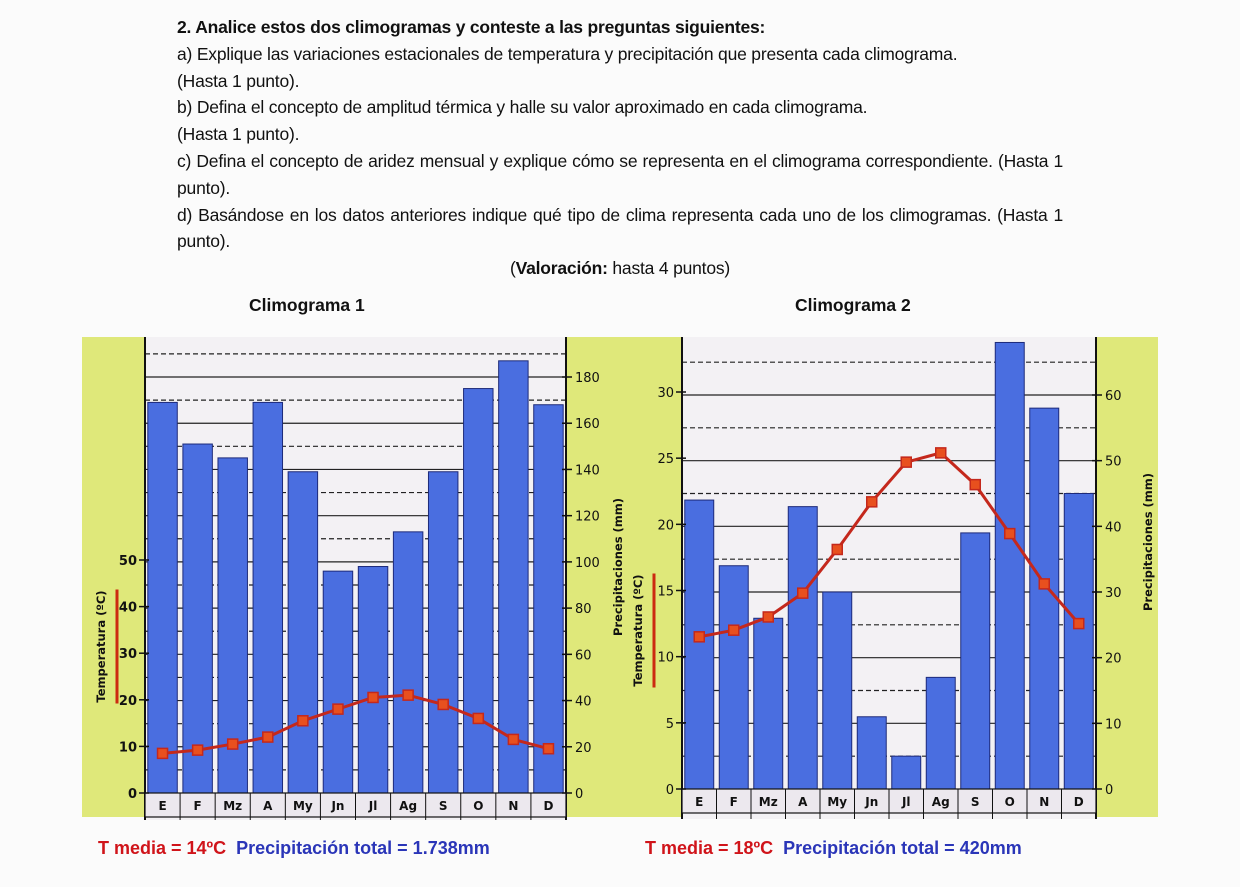 This screenshot has width=1240, height=887. Describe the element at coordinates (802, 648) in the screenshot. I see `precip-bar-A` at that location.